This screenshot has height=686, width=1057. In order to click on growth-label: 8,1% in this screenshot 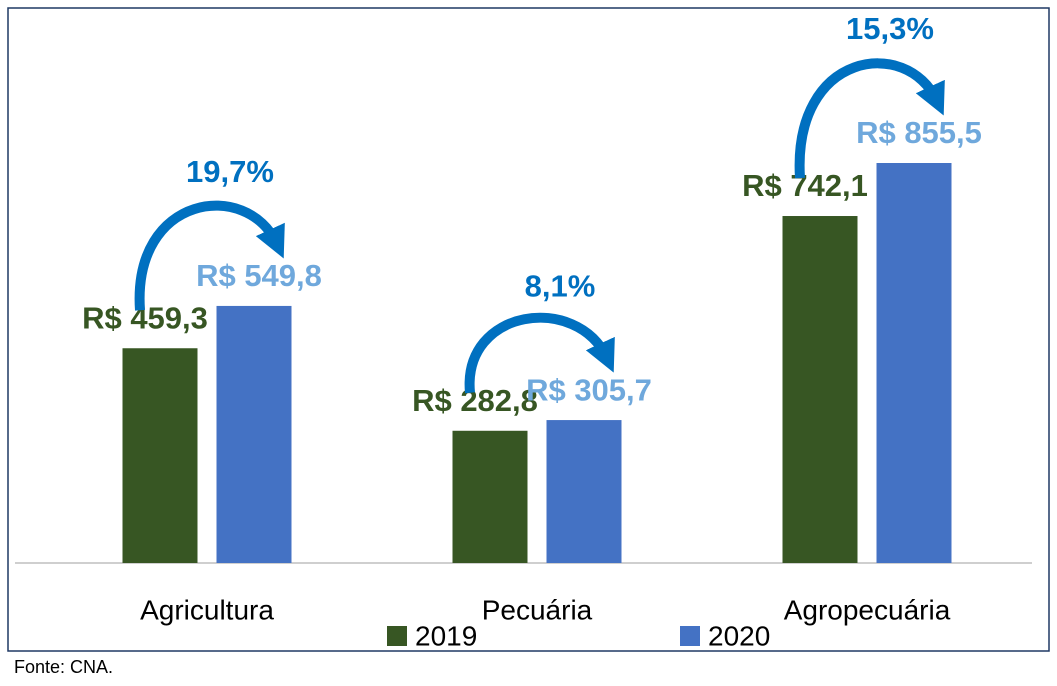, I will do `click(560, 285)`.